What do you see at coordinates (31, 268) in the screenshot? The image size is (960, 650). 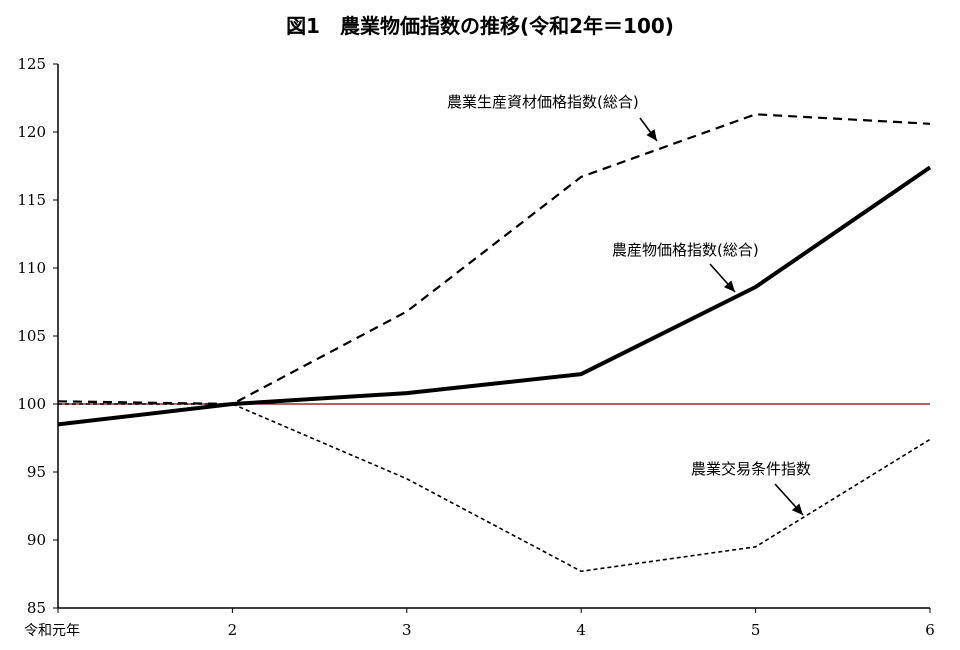 I see `y-tick-label: 110` at bounding box center [31, 268].